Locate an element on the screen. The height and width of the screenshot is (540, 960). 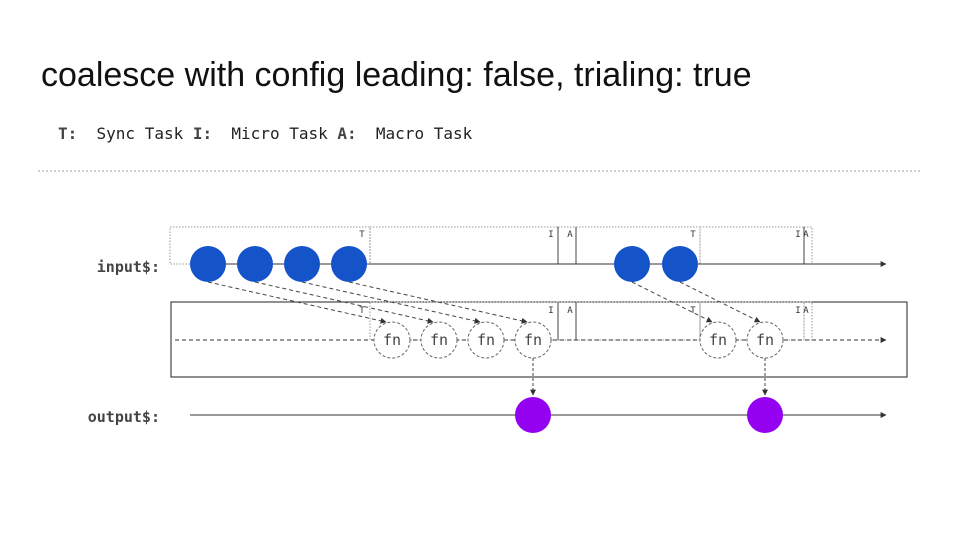
output-marbles is located at coordinates (649, 415).